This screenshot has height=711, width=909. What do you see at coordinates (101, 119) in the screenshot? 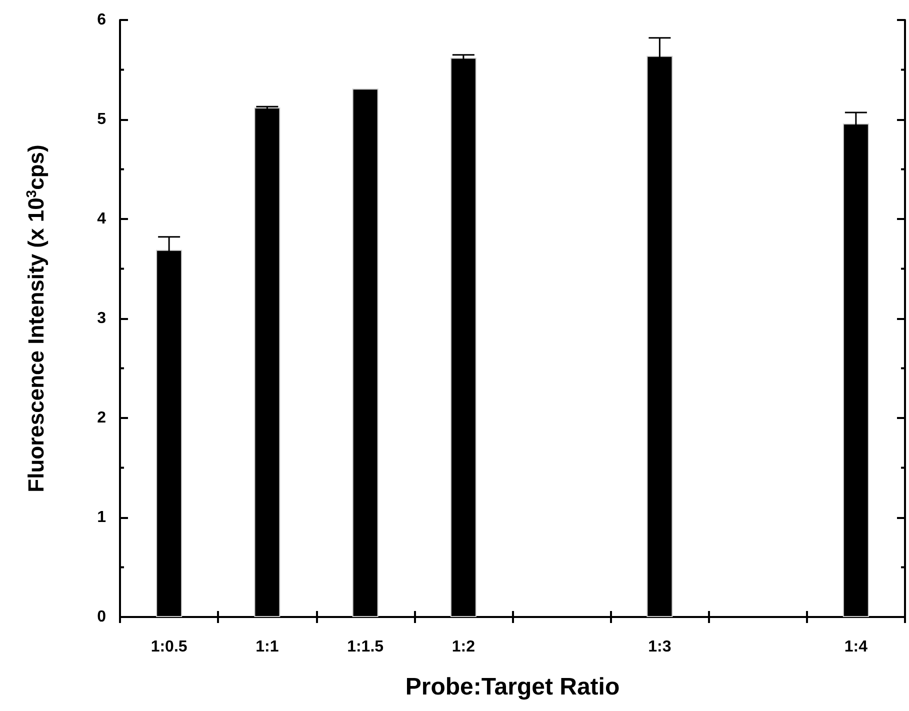
I see `y-tick-label: 5` at bounding box center [101, 119].